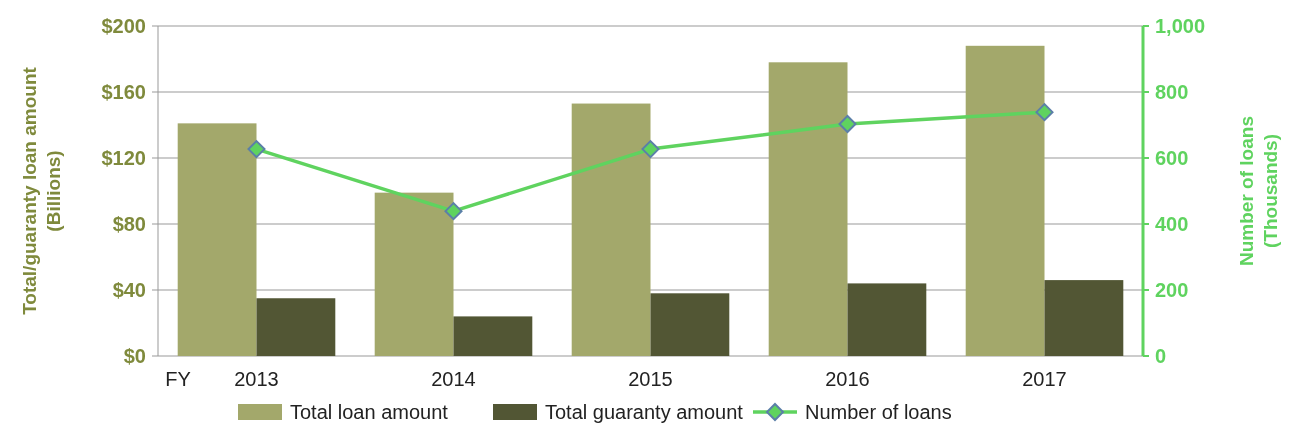  I want to click on y-tick-label: $40, so click(129, 290).